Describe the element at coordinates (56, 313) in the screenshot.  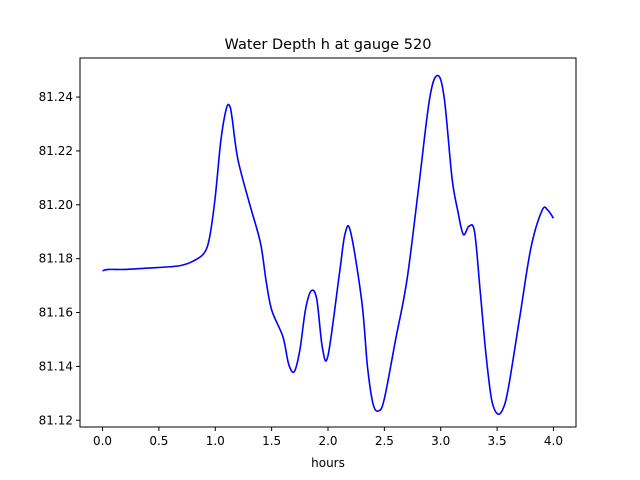
I see `y-tick-label: 81.16` at that location.